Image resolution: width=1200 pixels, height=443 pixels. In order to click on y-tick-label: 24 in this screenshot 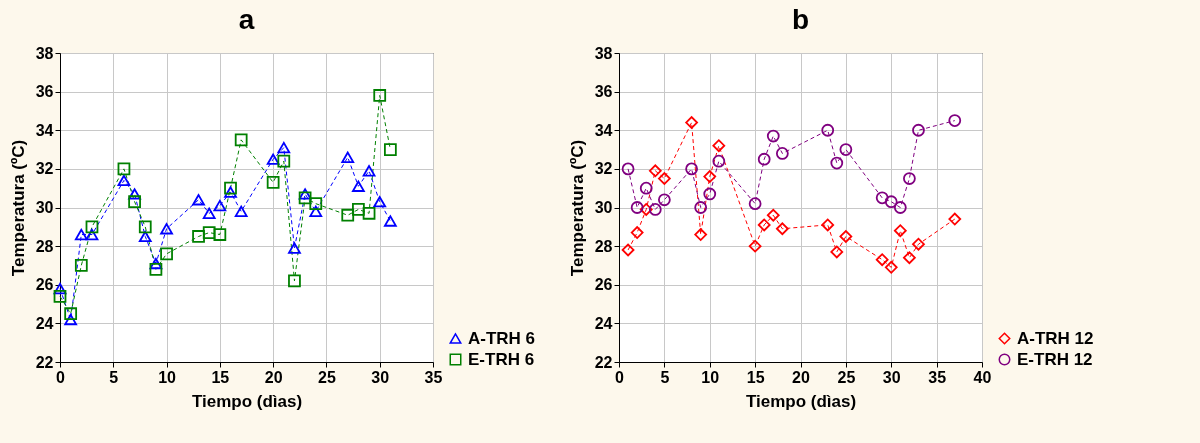, I will do `click(44, 323)`.